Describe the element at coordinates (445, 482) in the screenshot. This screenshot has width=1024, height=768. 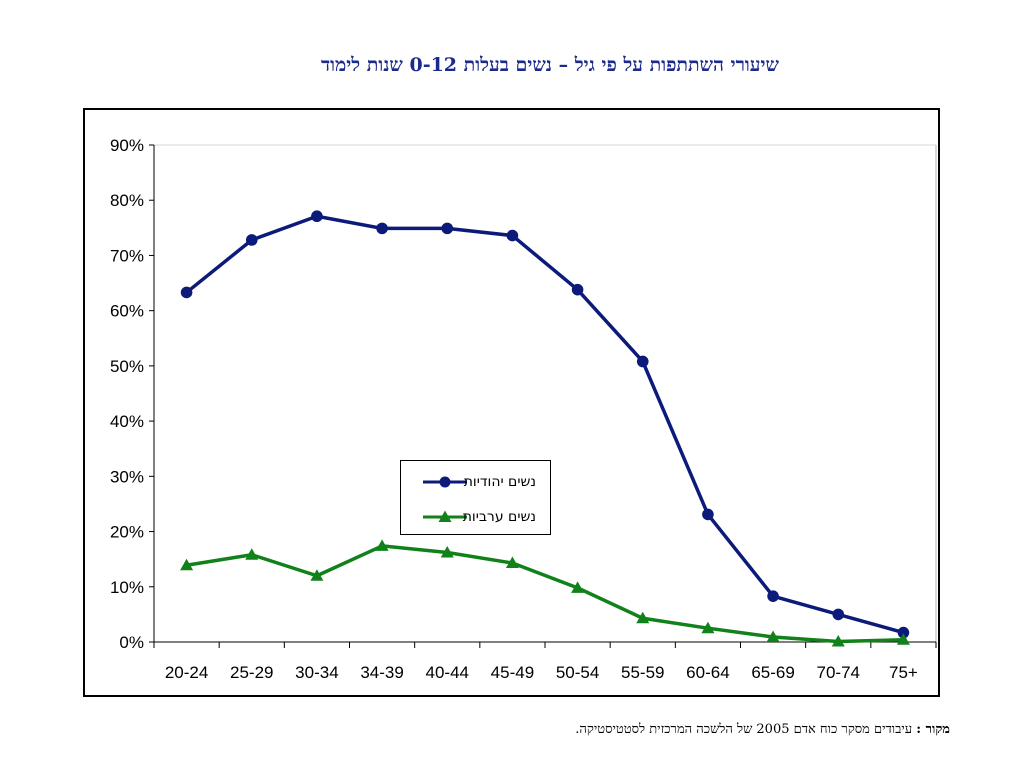
I see `legend-marker-circle` at that location.